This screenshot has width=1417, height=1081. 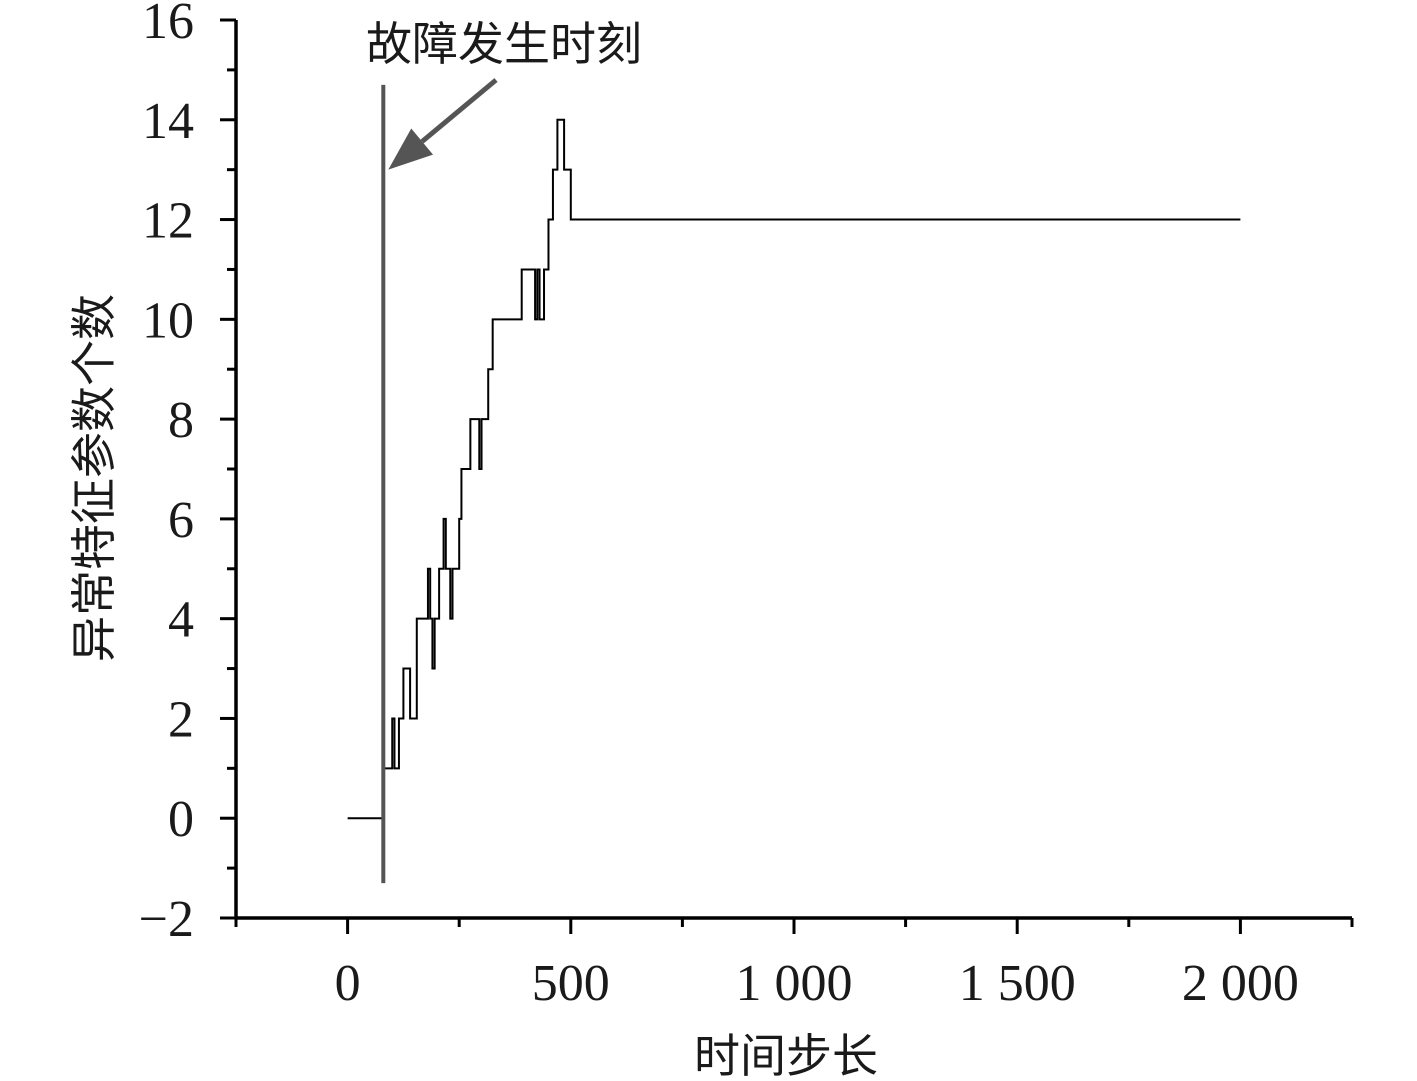 What do you see at coordinates (181, 819) in the screenshot?
I see `y-tick-label: 0` at bounding box center [181, 819].